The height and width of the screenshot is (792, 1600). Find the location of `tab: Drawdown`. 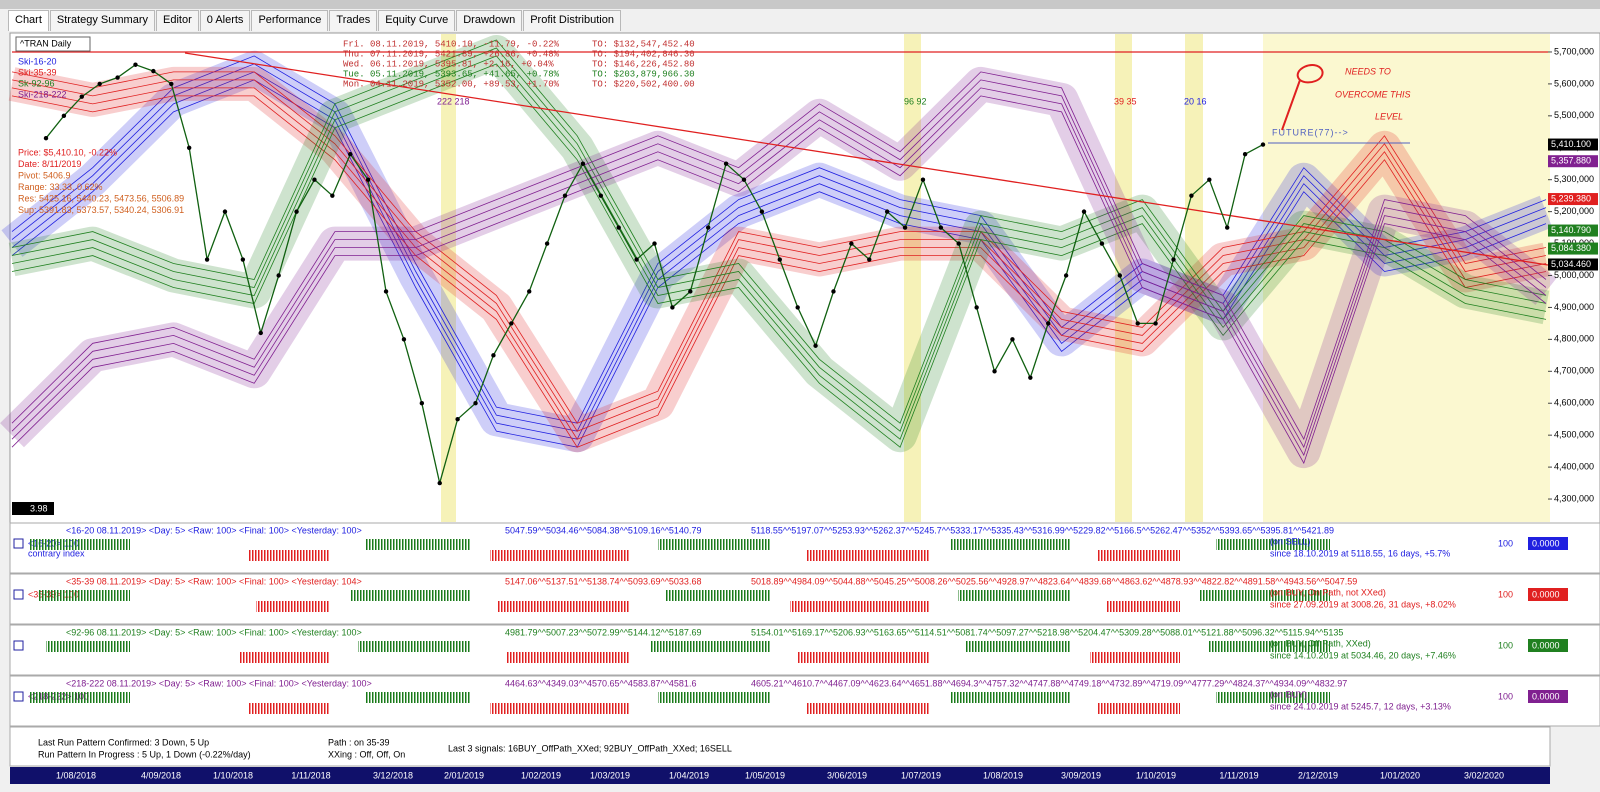

tab: Drawdown is located at coordinates (489, 20).